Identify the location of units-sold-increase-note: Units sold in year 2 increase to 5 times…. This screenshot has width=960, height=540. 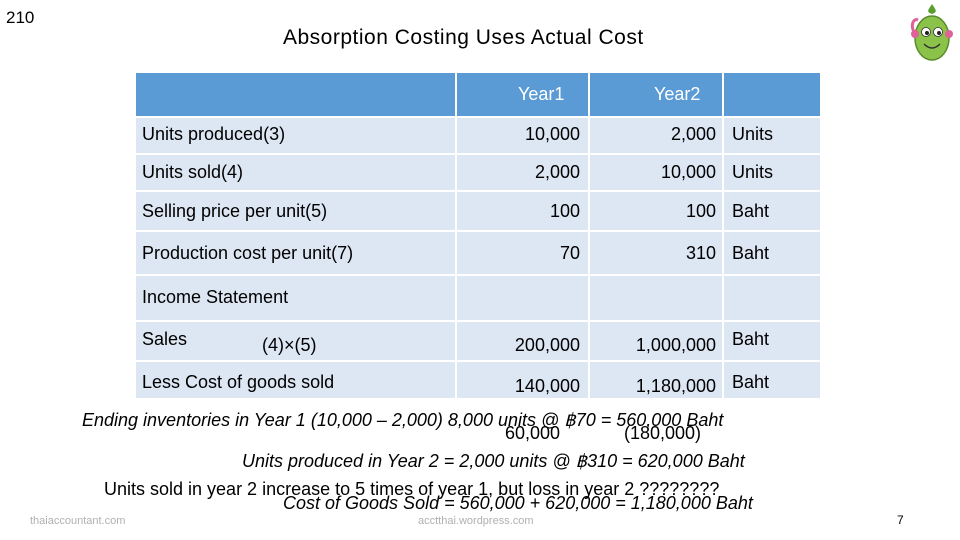
(412, 489).